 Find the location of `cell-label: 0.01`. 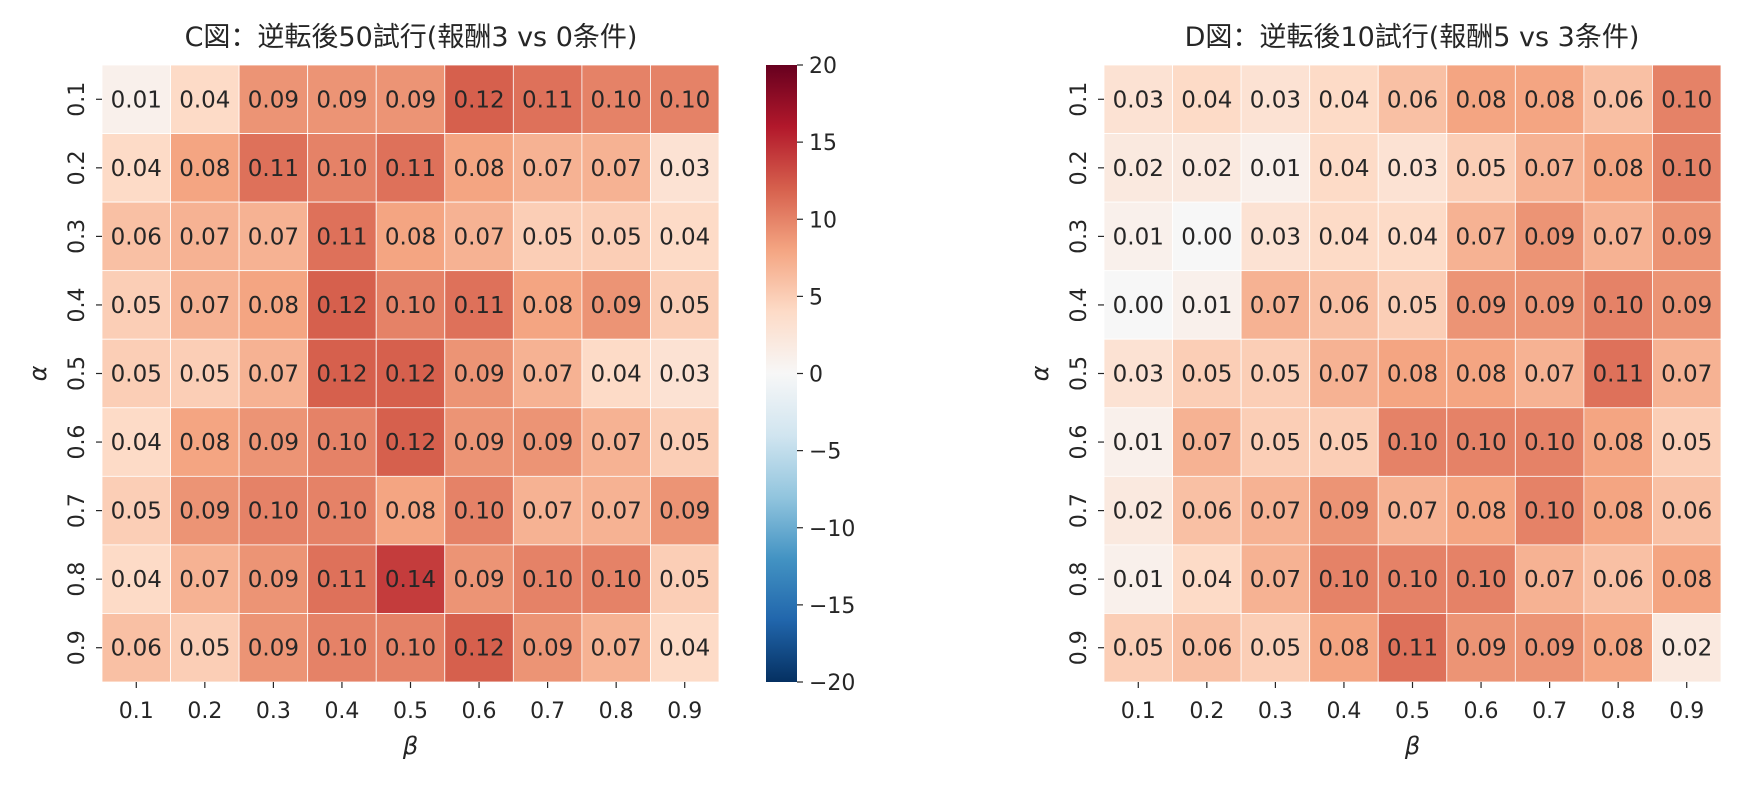

cell-label: 0.01 is located at coordinates (1206, 306).